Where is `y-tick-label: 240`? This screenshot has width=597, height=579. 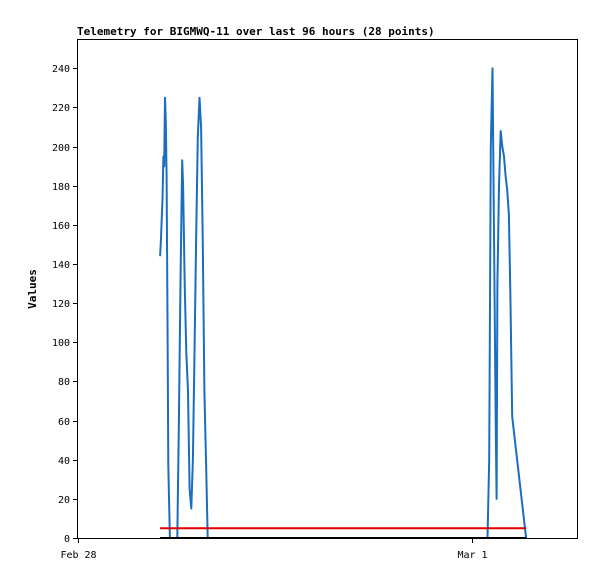
y-tick-label: 240 is located at coordinates (61, 69).